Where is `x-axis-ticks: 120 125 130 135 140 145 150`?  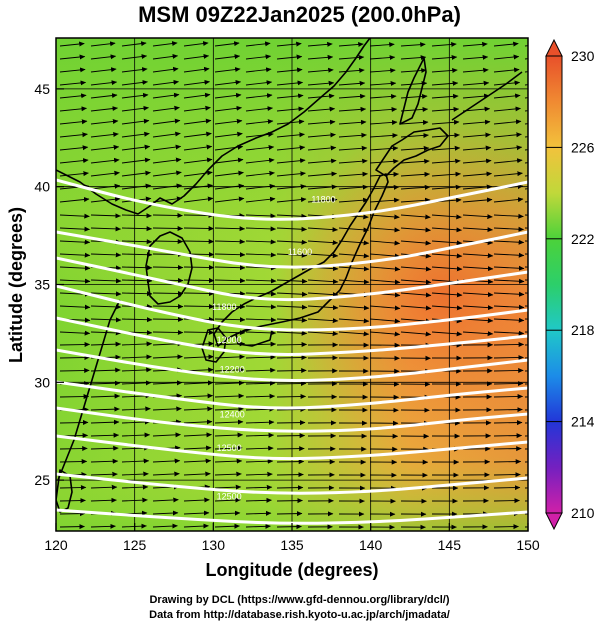 x-axis-ticks: 120 125 130 135 140 145 150 is located at coordinates (292, 538).